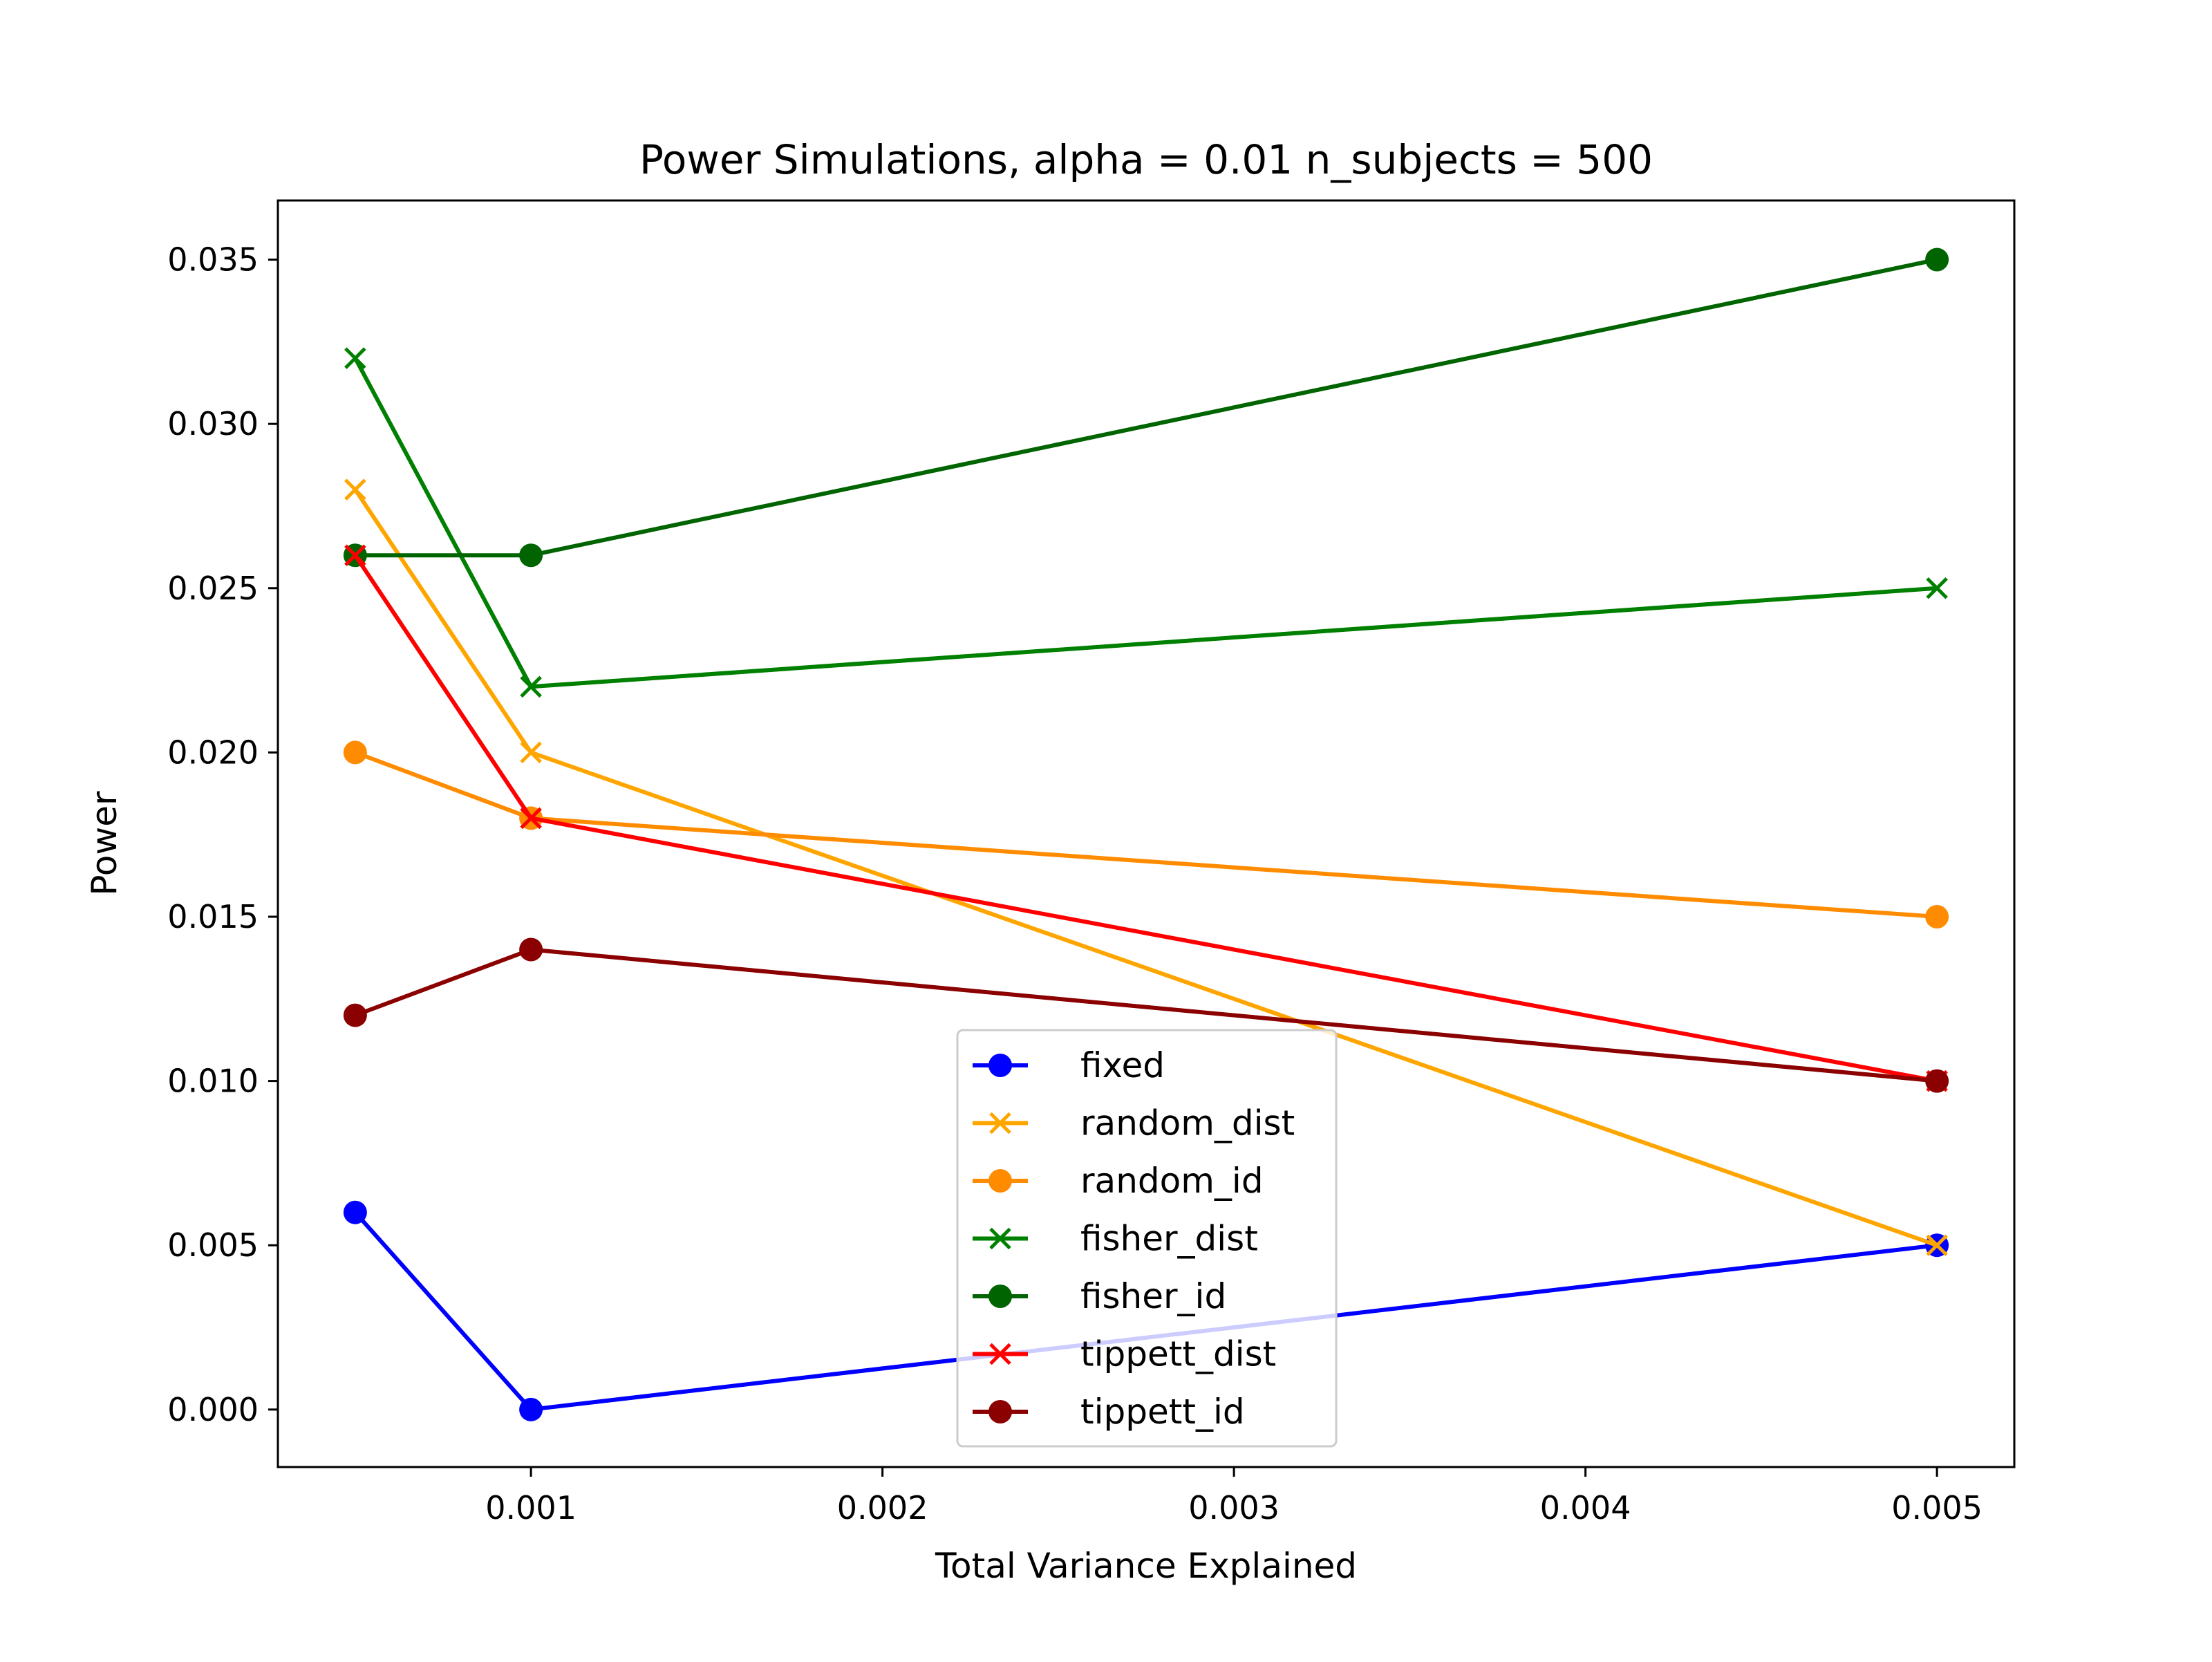 This screenshot has width=2212, height=1662. What do you see at coordinates (1000, 1354) in the screenshot?
I see `legend-marker-tippett_dist` at bounding box center [1000, 1354].